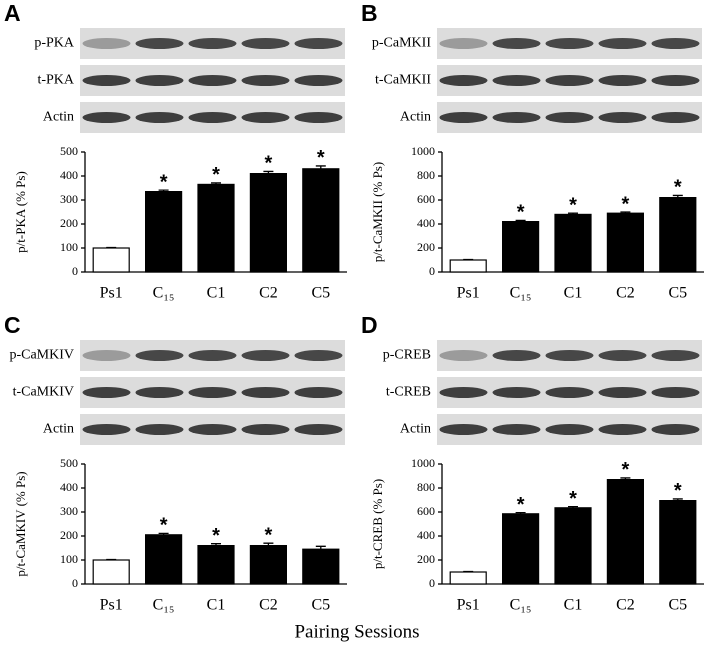 The width and height of the screenshot is (714, 647). I want to click on y-tick-label: 300, so click(69, 511).